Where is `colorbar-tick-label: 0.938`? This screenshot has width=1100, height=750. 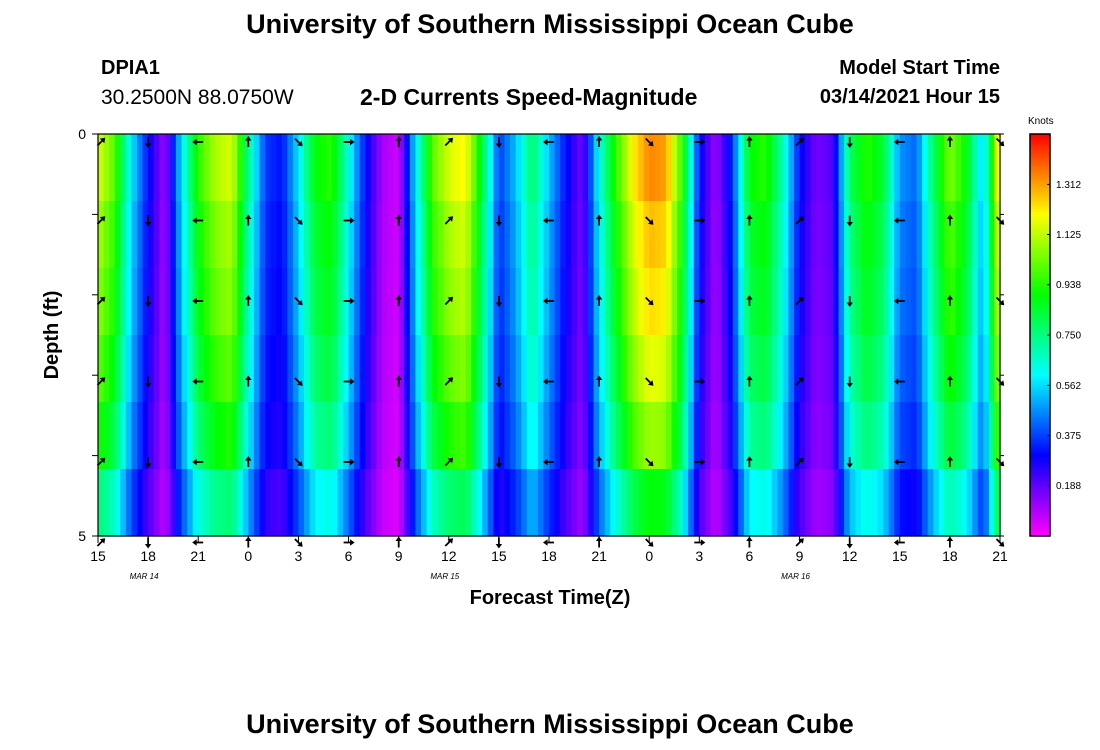
colorbar-tick-label: 0.938 is located at coordinates (1068, 285).